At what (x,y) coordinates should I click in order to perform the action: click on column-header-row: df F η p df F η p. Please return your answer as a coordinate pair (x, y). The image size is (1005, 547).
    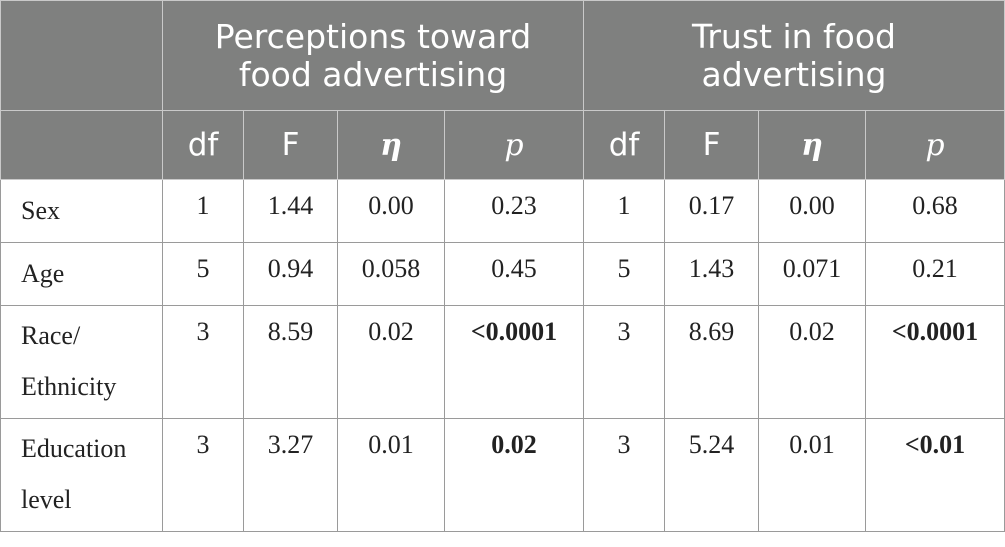
    Looking at the image, I should click on (502, 145).